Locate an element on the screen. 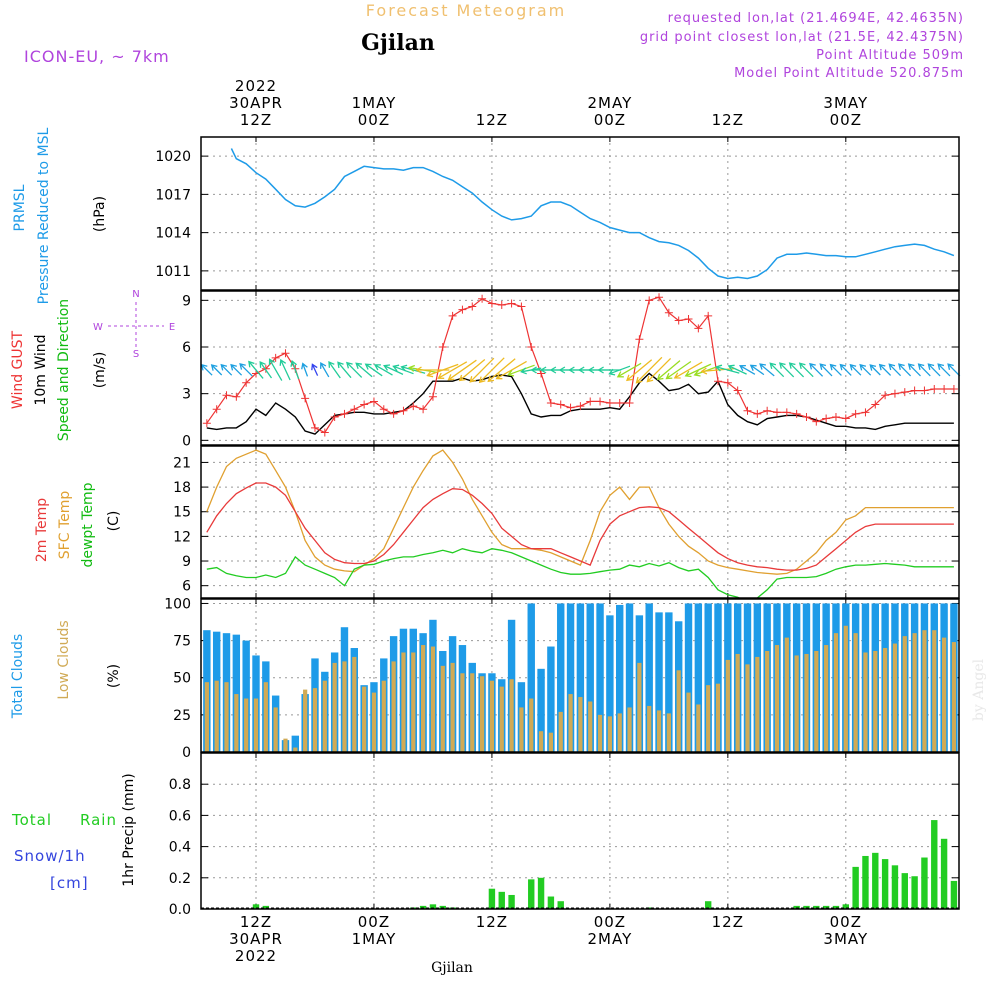 This screenshot has height=1004, width=1000. temperature-frame is located at coordinates (580, 522).